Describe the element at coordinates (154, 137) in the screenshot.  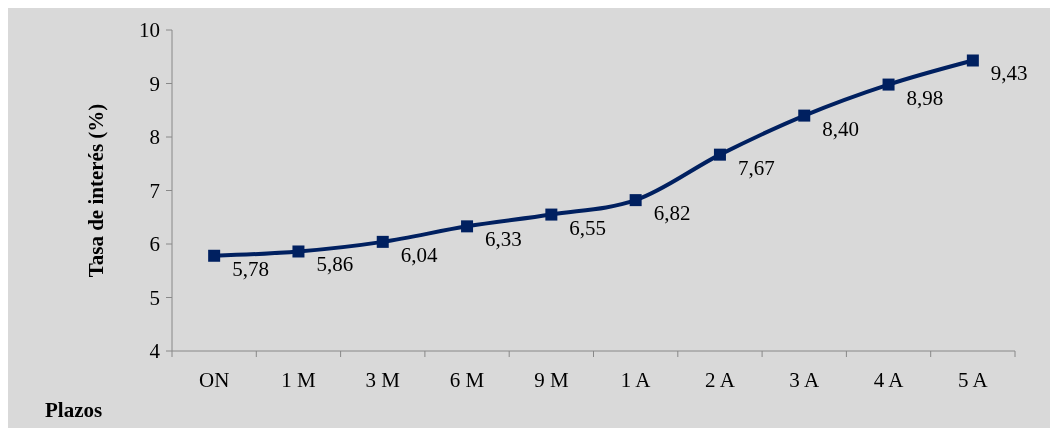
I see `y-tick-label: 8` at that location.